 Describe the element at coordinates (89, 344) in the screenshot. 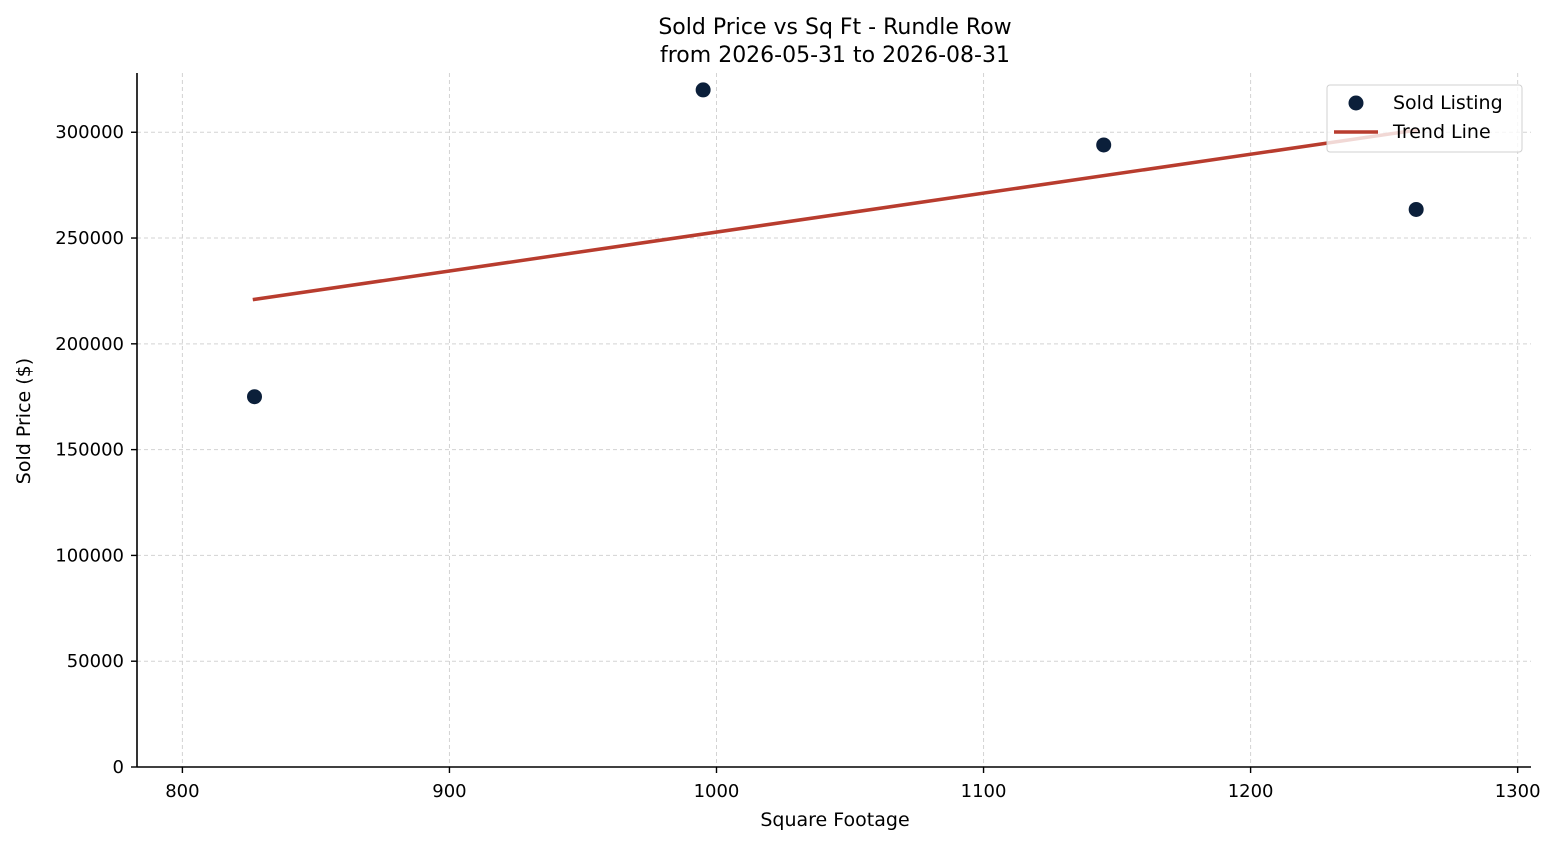

I see `y-tick-label: 200000` at that location.